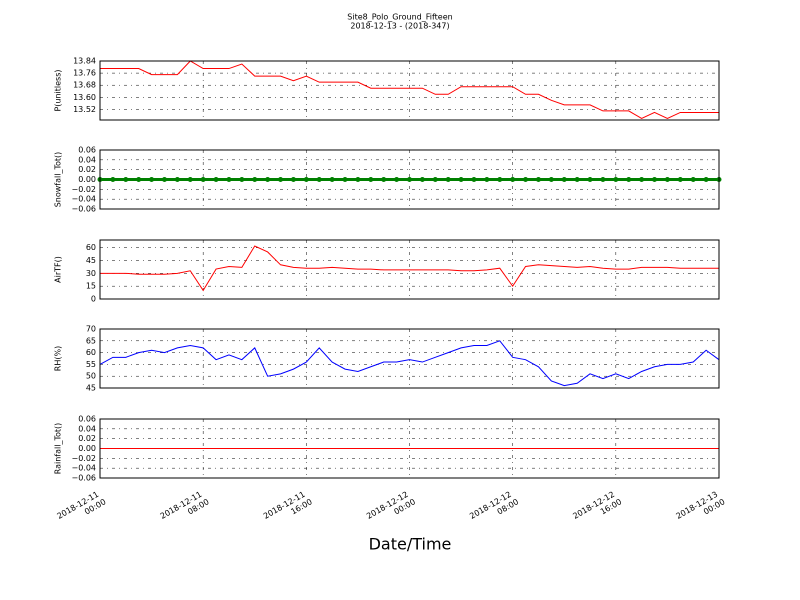  I want to click on x-axis-label: Date/Time, so click(410, 544).